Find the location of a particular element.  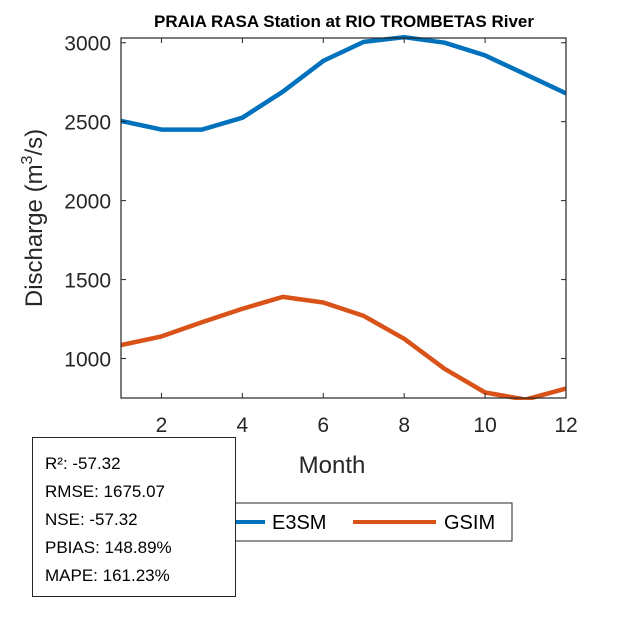

series-line-e3sm is located at coordinates (343, 83).